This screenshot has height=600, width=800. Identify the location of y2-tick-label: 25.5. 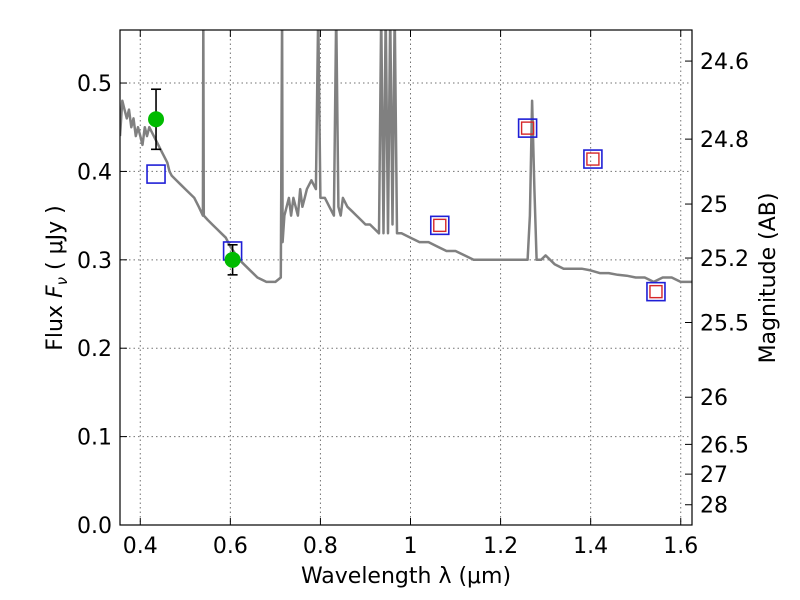
(724, 323).